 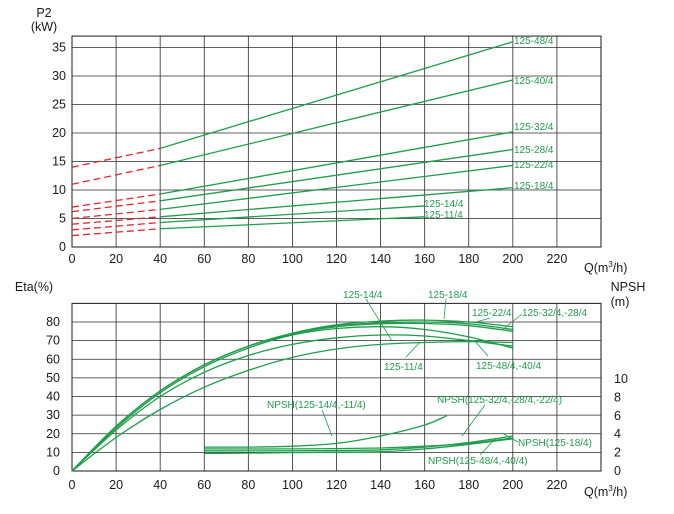 I want to click on leader-e11, so click(x=413, y=349).